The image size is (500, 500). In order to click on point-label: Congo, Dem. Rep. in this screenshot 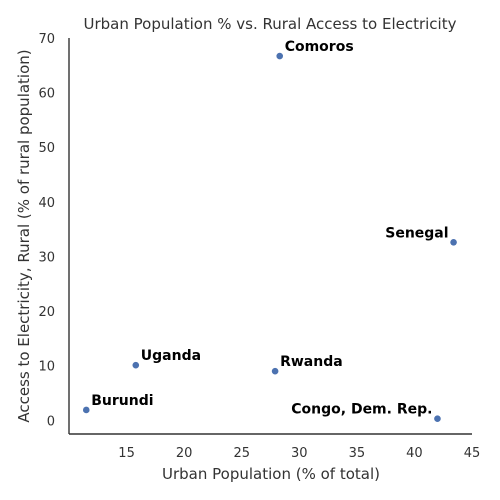, I will do `click(361, 410)`.